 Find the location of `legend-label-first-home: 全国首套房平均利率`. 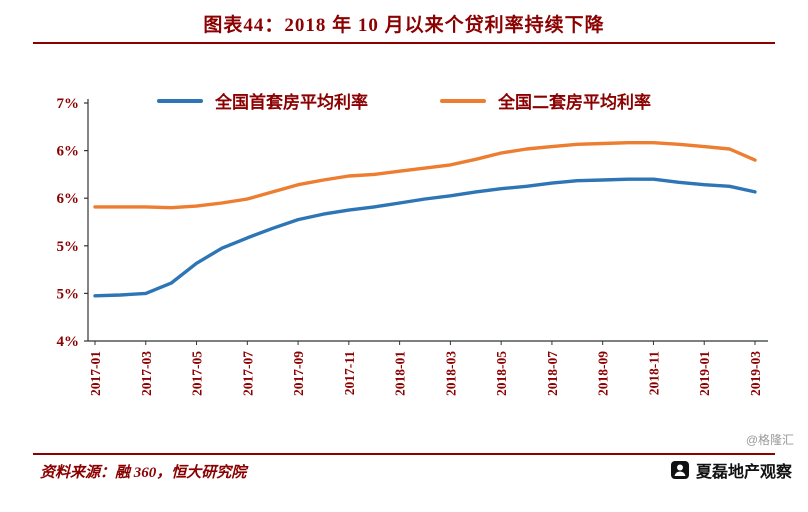

legend-label-first-home: 全国首套房平均利率 is located at coordinates (291, 102).